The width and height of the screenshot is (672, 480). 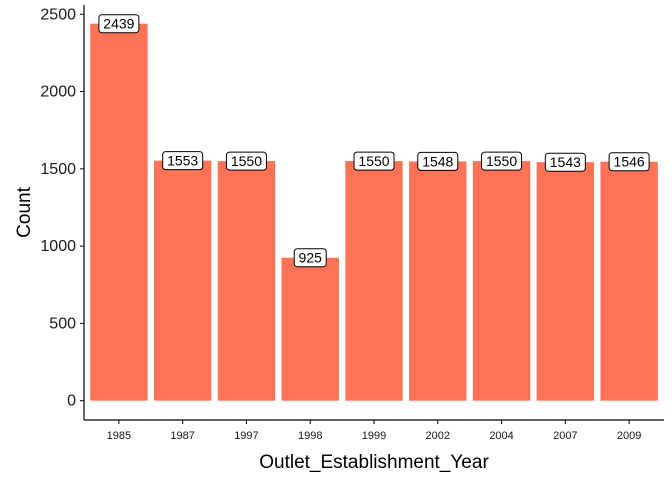 What do you see at coordinates (565, 436) in the screenshot?
I see `x-tick-label: 2007` at bounding box center [565, 436].